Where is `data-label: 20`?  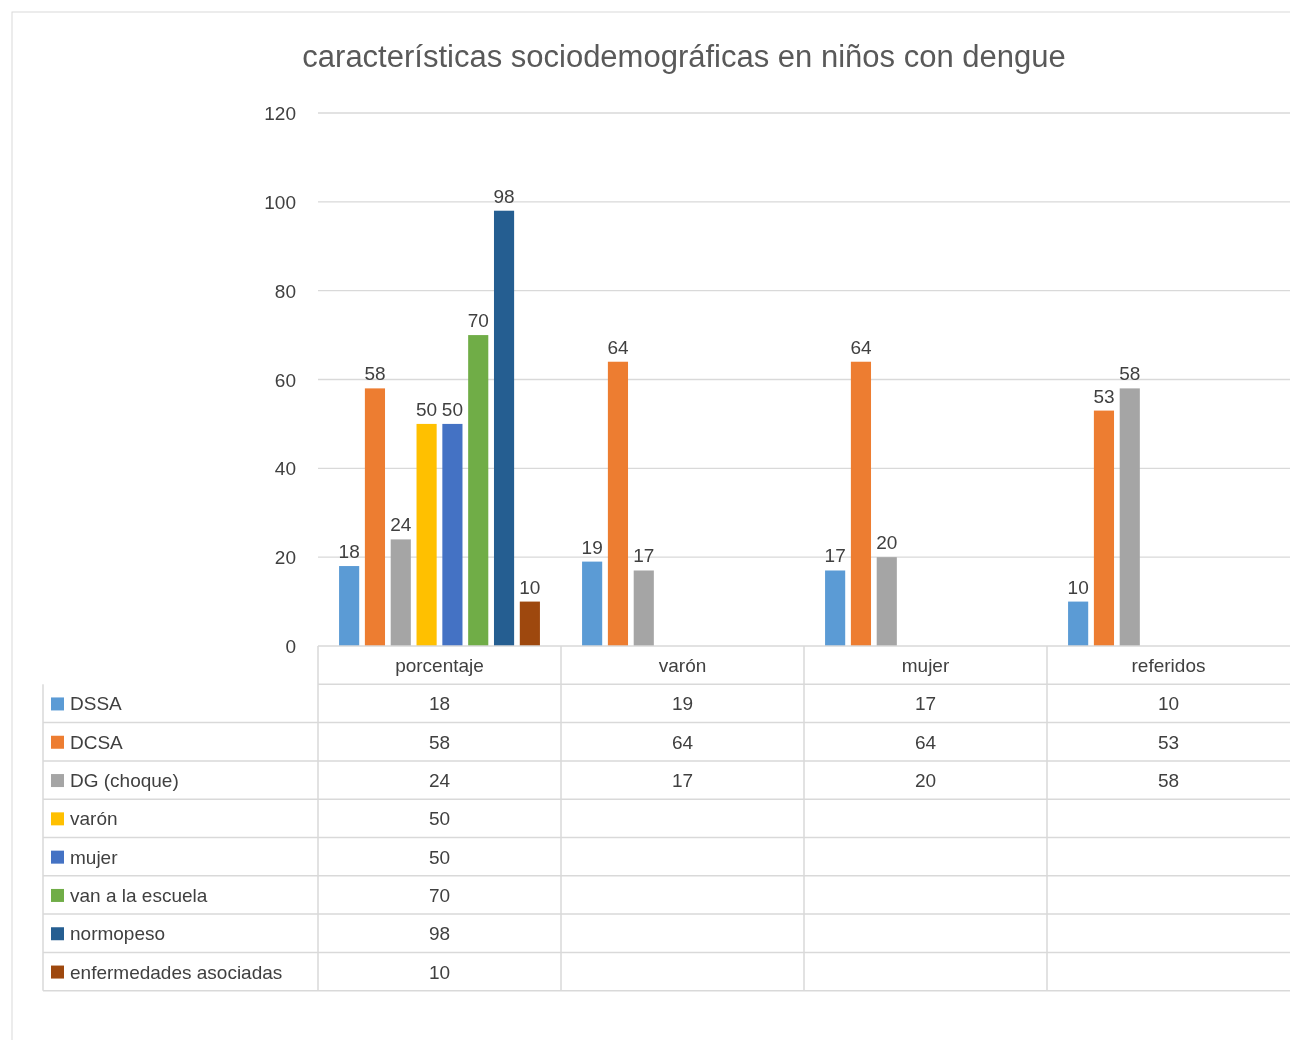 data-label: 20 is located at coordinates (925, 781).